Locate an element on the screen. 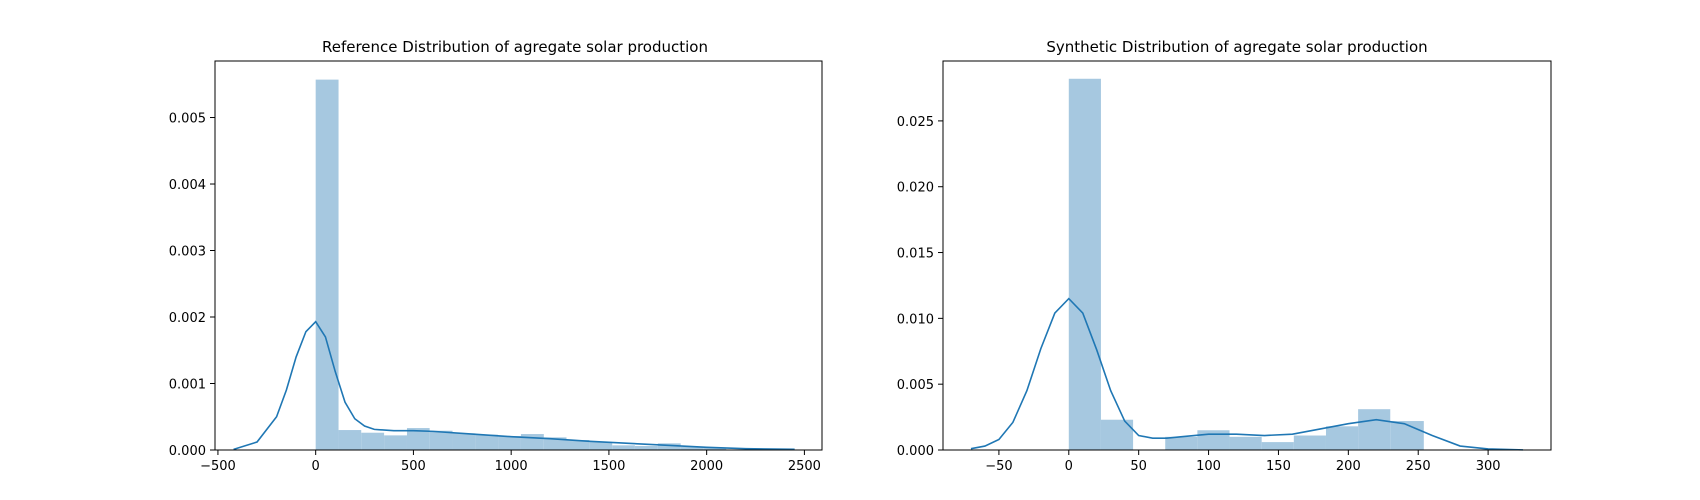  y-tick-label: 0.010 is located at coordinates (915, 319).